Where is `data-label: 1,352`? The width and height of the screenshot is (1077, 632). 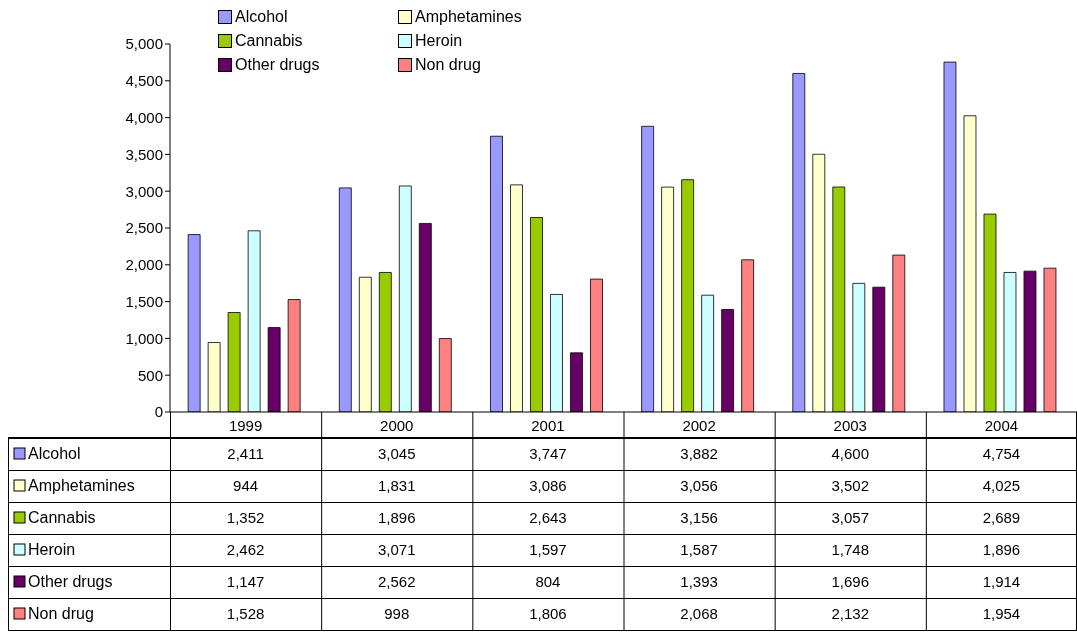 data-label: 1,352 is located at coordinates (245, 517).